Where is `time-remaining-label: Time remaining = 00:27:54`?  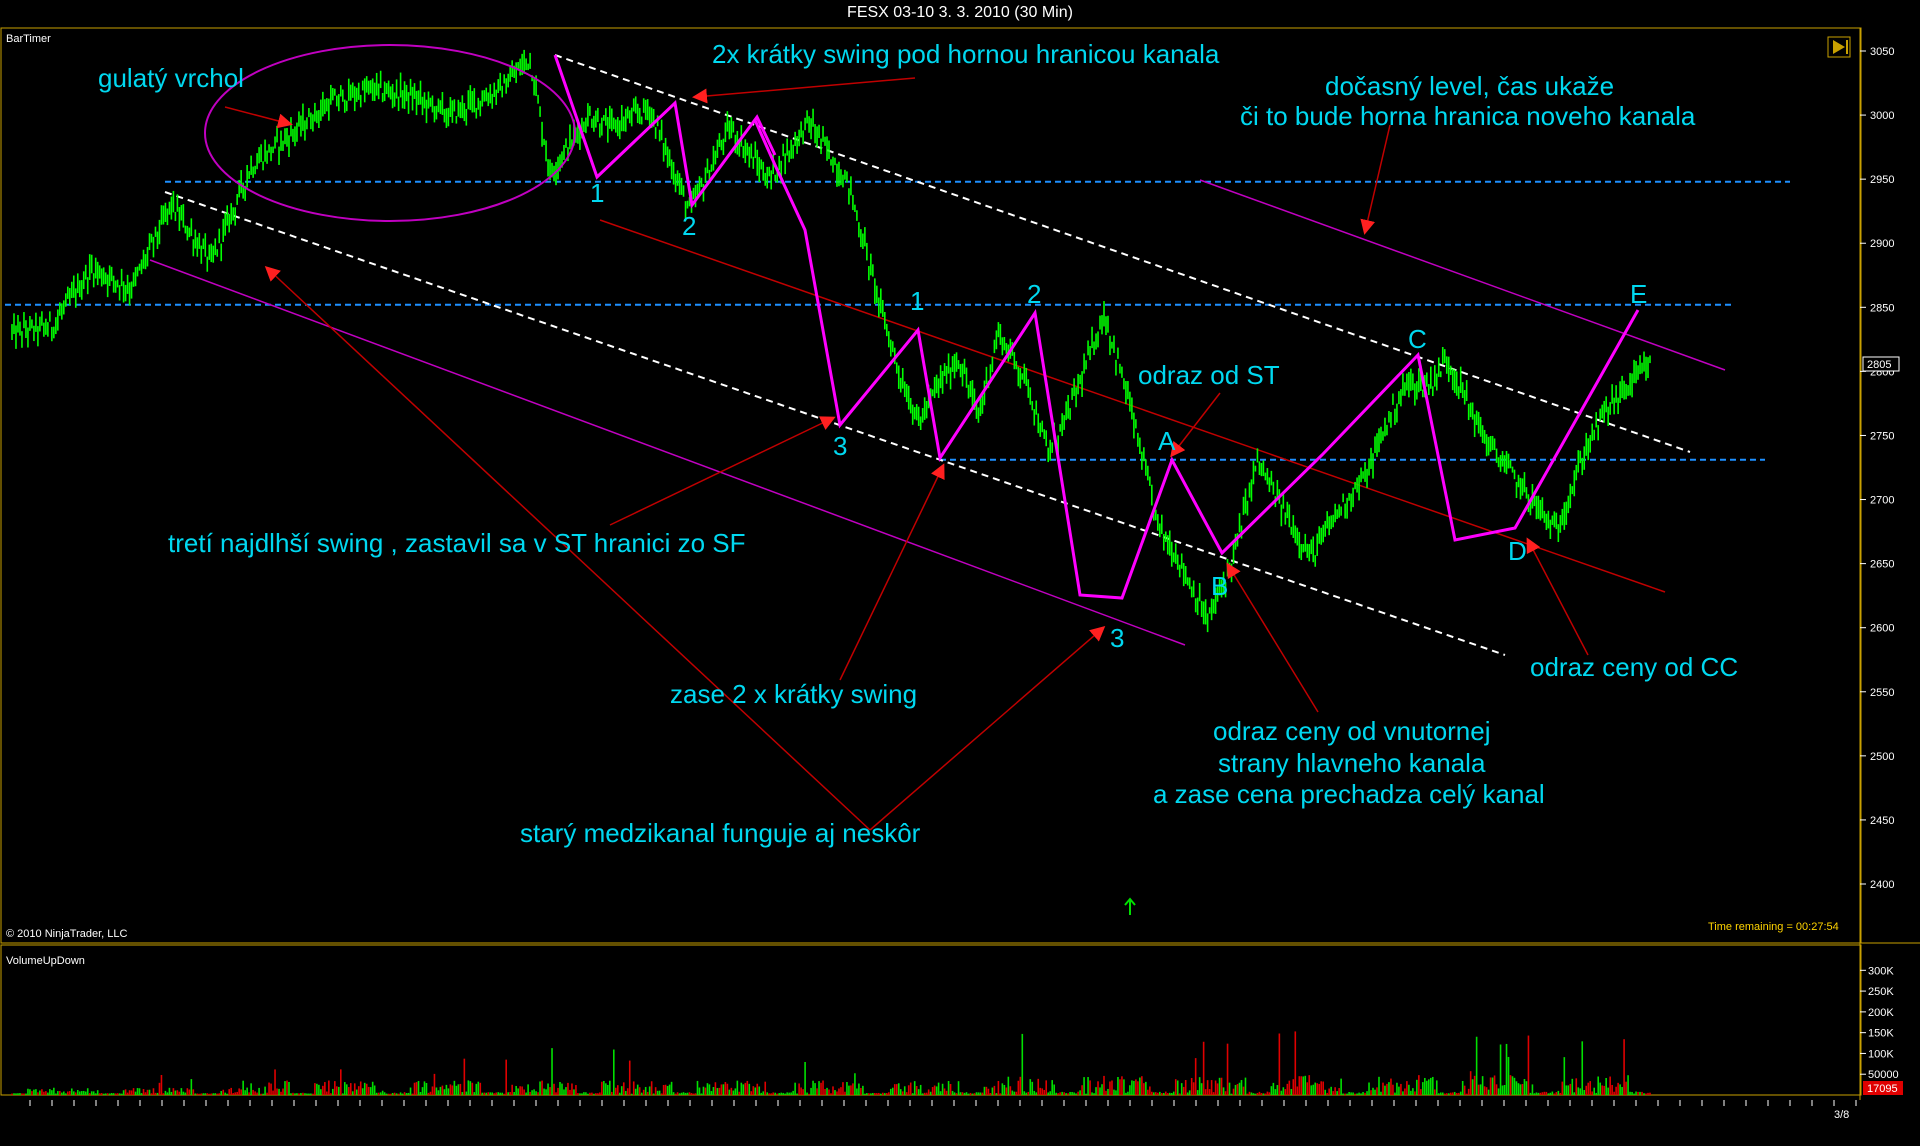 time-remaining-label: Time remaining = 00:27:54 is located at coordinates (1773, 927).